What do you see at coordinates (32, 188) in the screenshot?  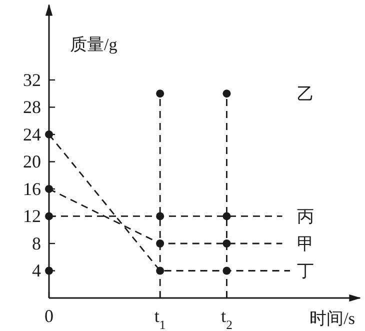 I see `y-tick-label: 16` at bounding box center [32, 188].